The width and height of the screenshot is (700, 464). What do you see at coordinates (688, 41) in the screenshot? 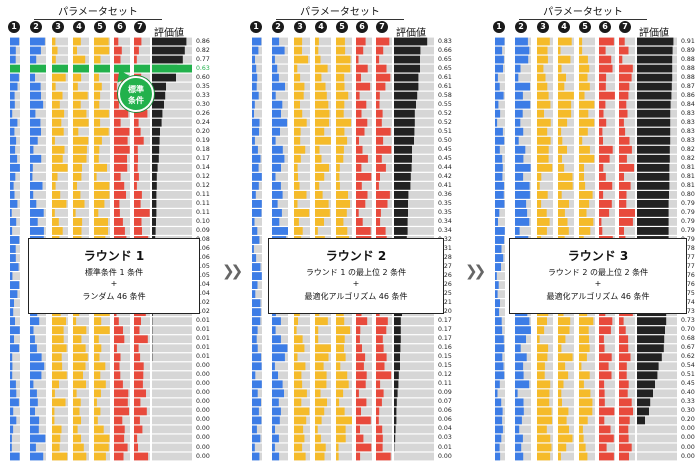
I see `score-label: 0.91` at bounding box center [688, 41].